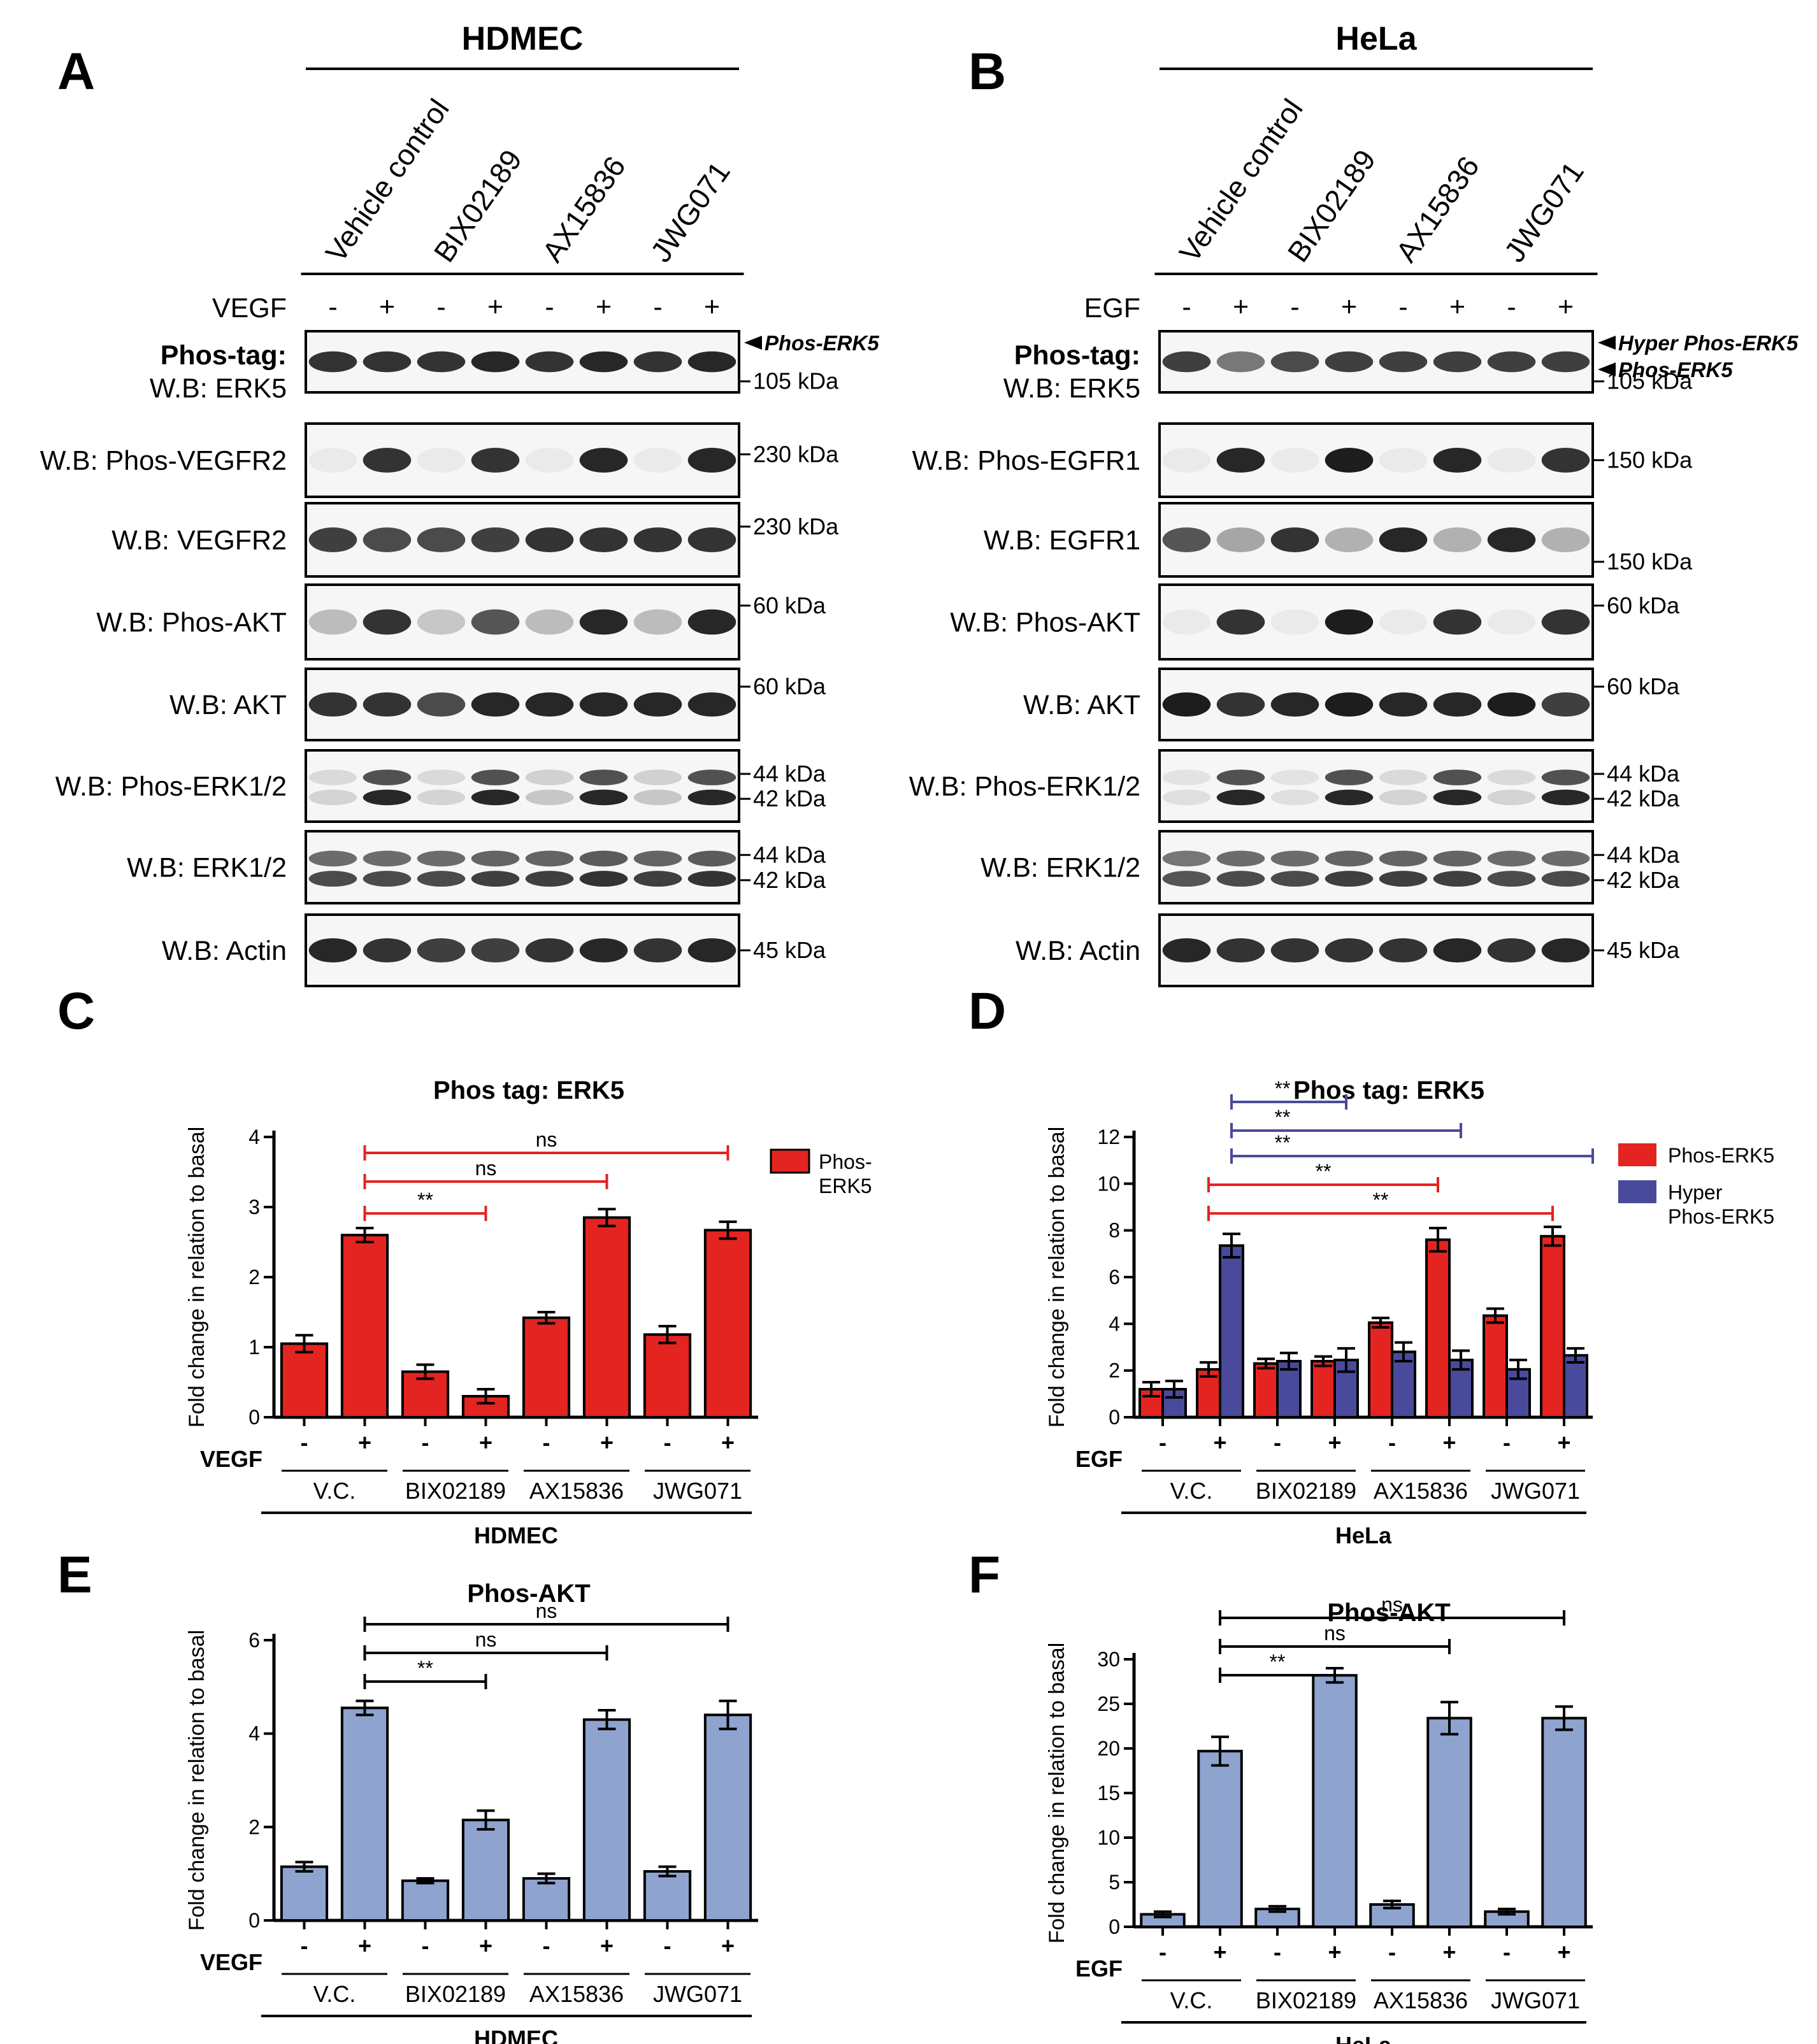 Image resolution: width=1817 pixels, height=2044 pixels. What do you see at coordinates (1650, 460) in the screenshot?
I see `kda-label: 150 kDa` at bounding box center [1650, 460].